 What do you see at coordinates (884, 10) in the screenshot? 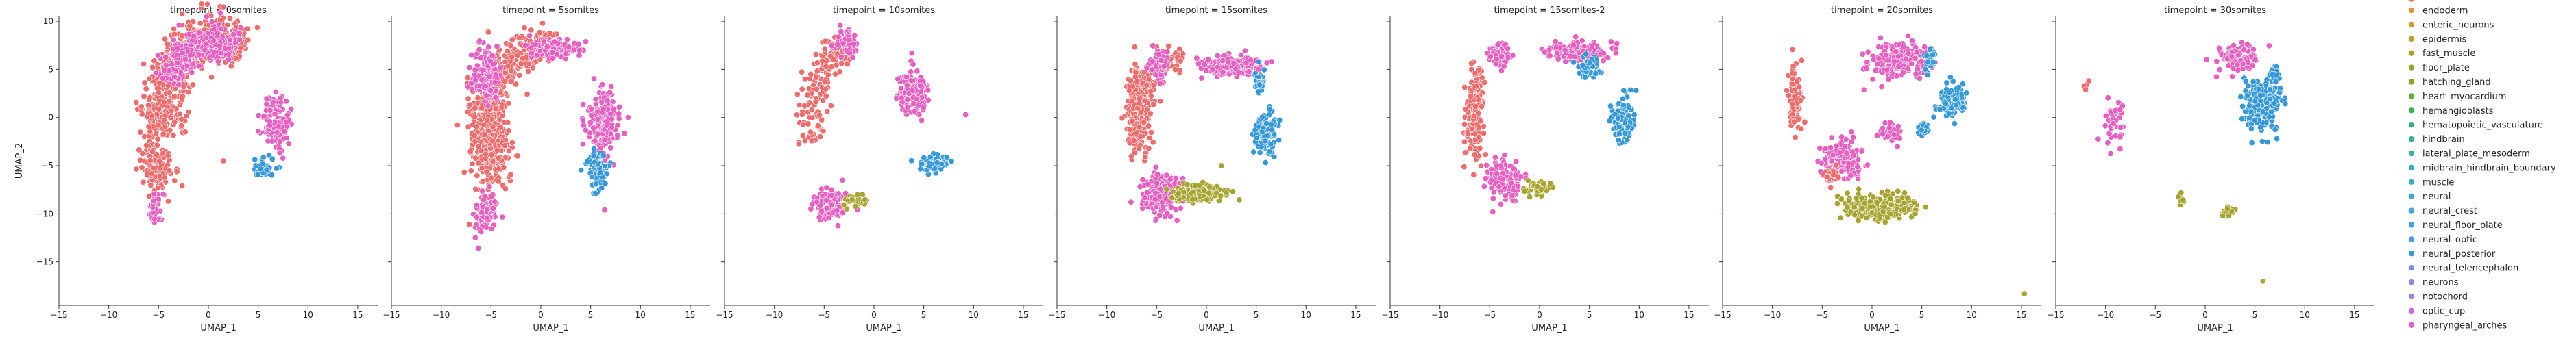
I see `facet-title: timepoint = 10somites` at bounding box center [884, 10].